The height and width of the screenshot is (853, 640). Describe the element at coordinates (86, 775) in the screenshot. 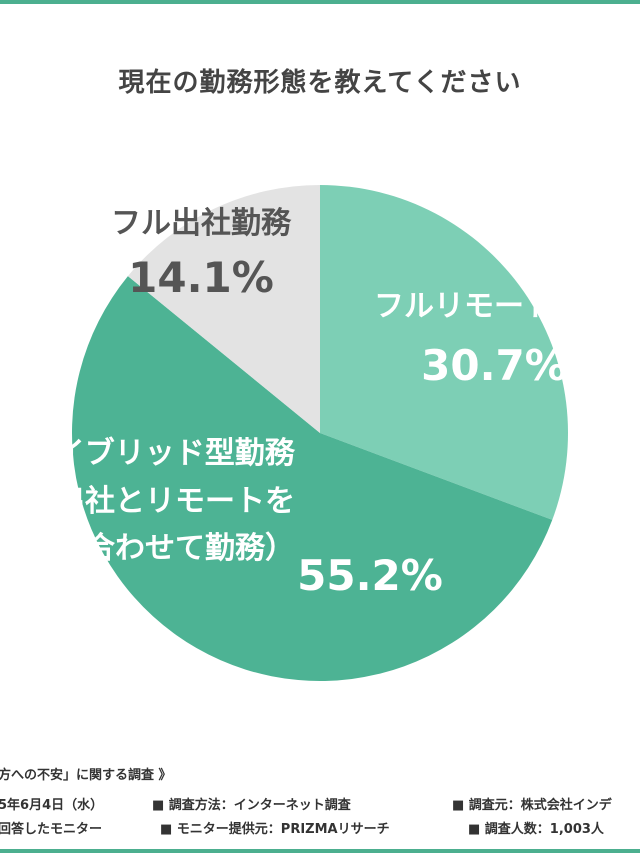

I see `survey-source: 方への不安」に関する調査 》` at that location.